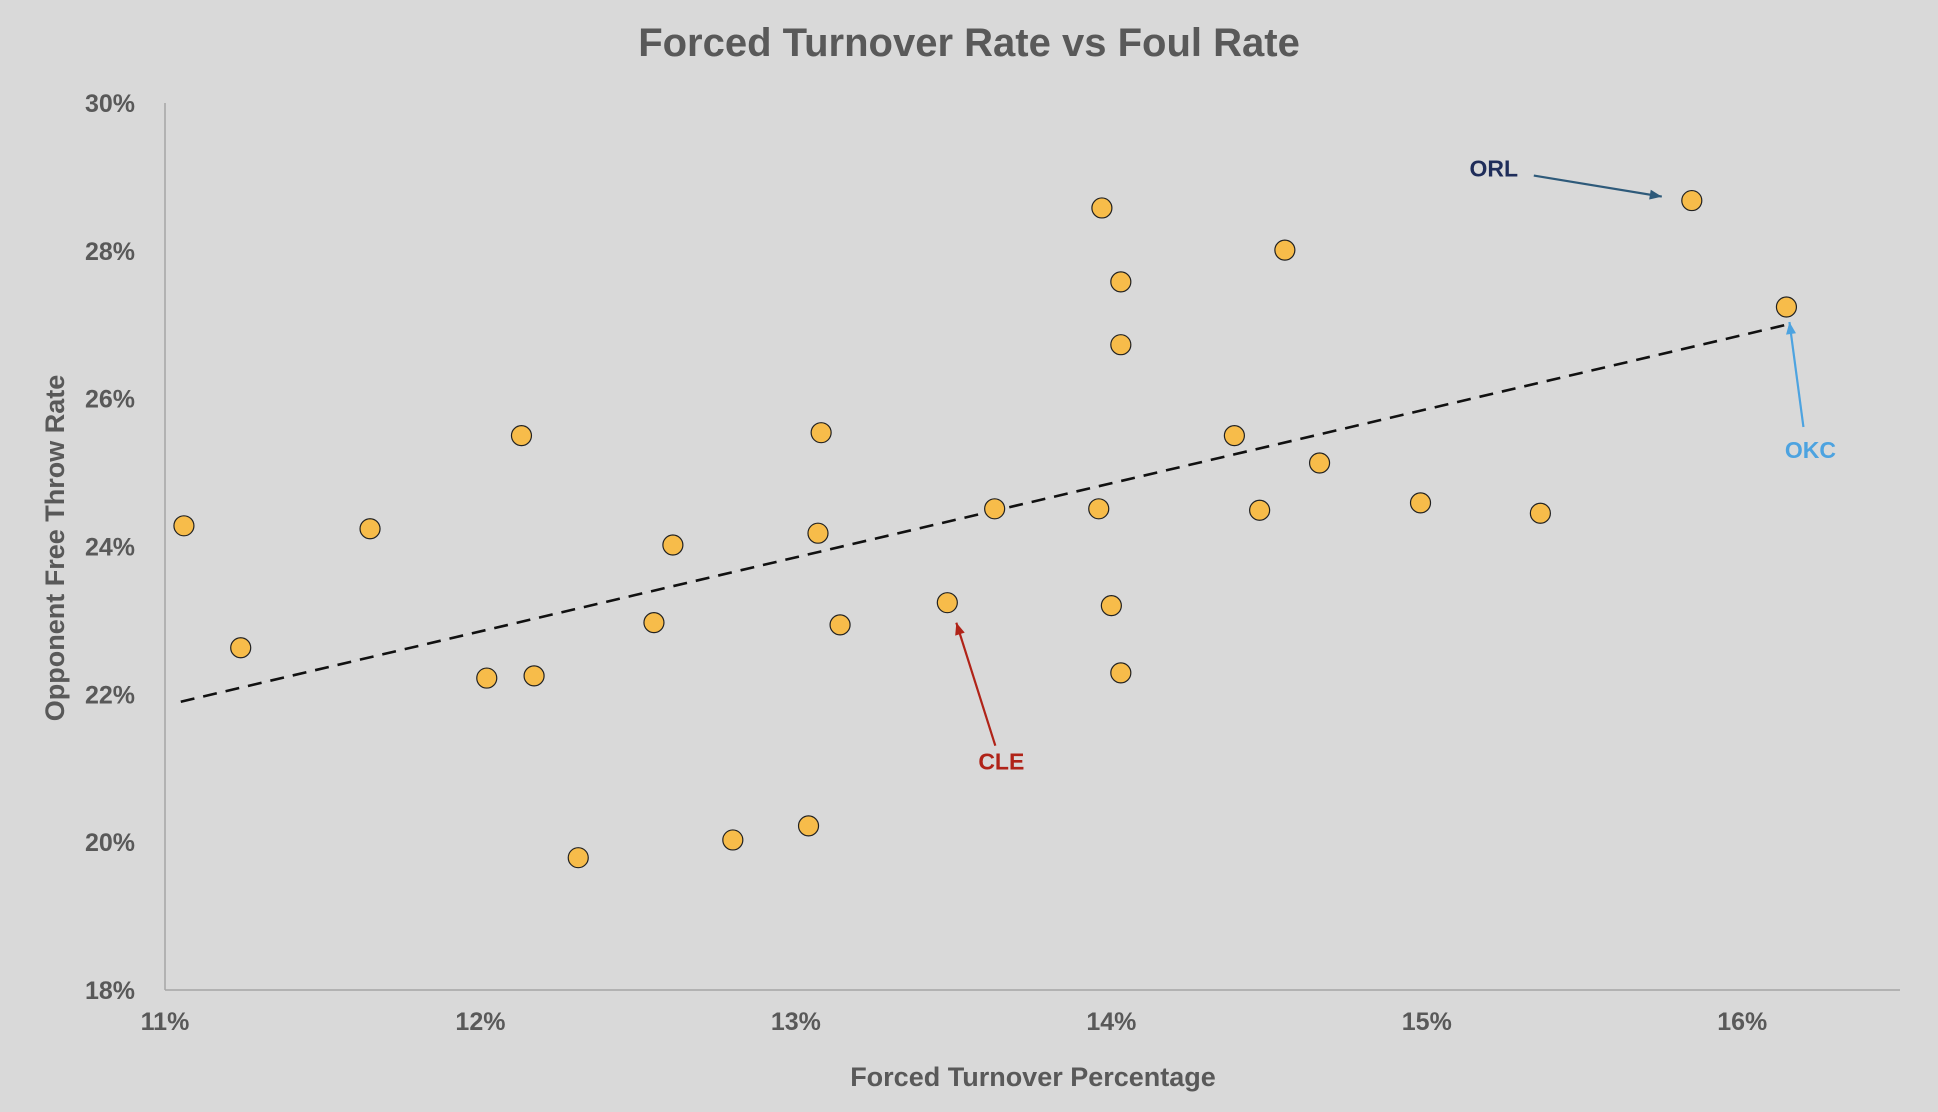  Describe the element at coordinates (110, 548) in the screenshot. I see `y-tick-label: 24%` at that location.